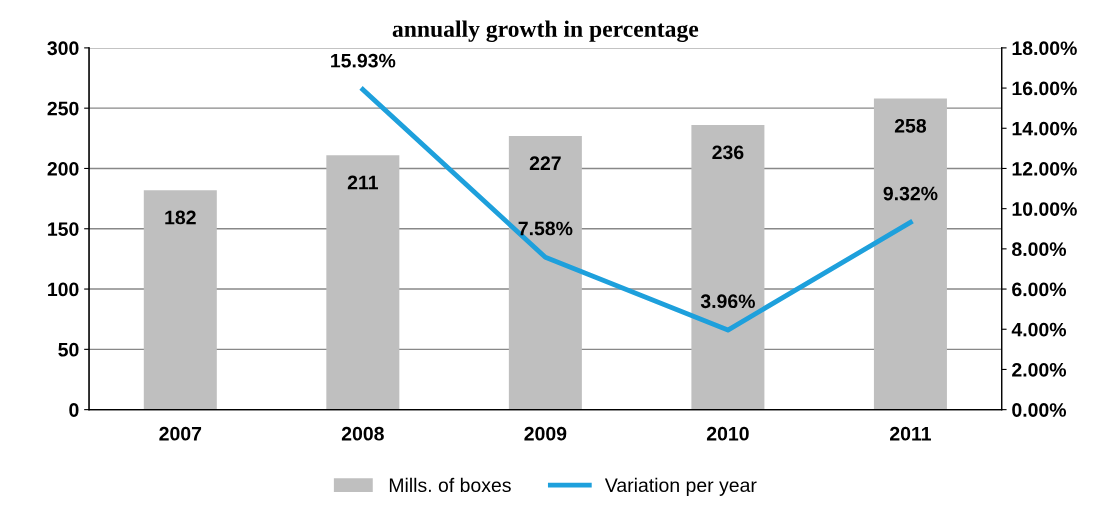 The width and height of the screenshot is (1113, 532). What do you see at coordinates (68, 349) in the screenshot?
I see `y-tick-label: 50` at bounding box center [68, 349].